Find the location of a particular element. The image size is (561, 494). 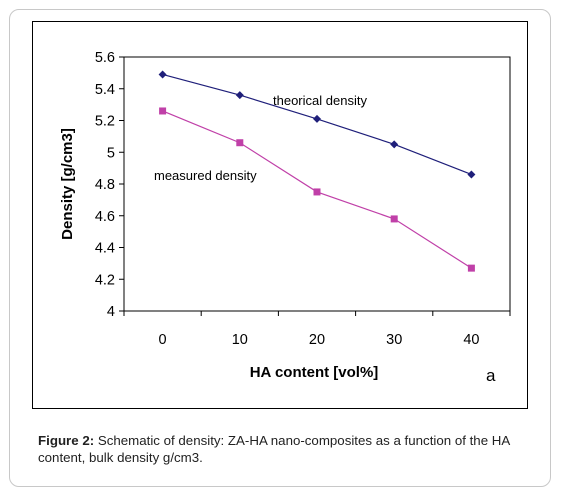

x-axis-label: HA content [vol%] is located at coordinates (314, 372).